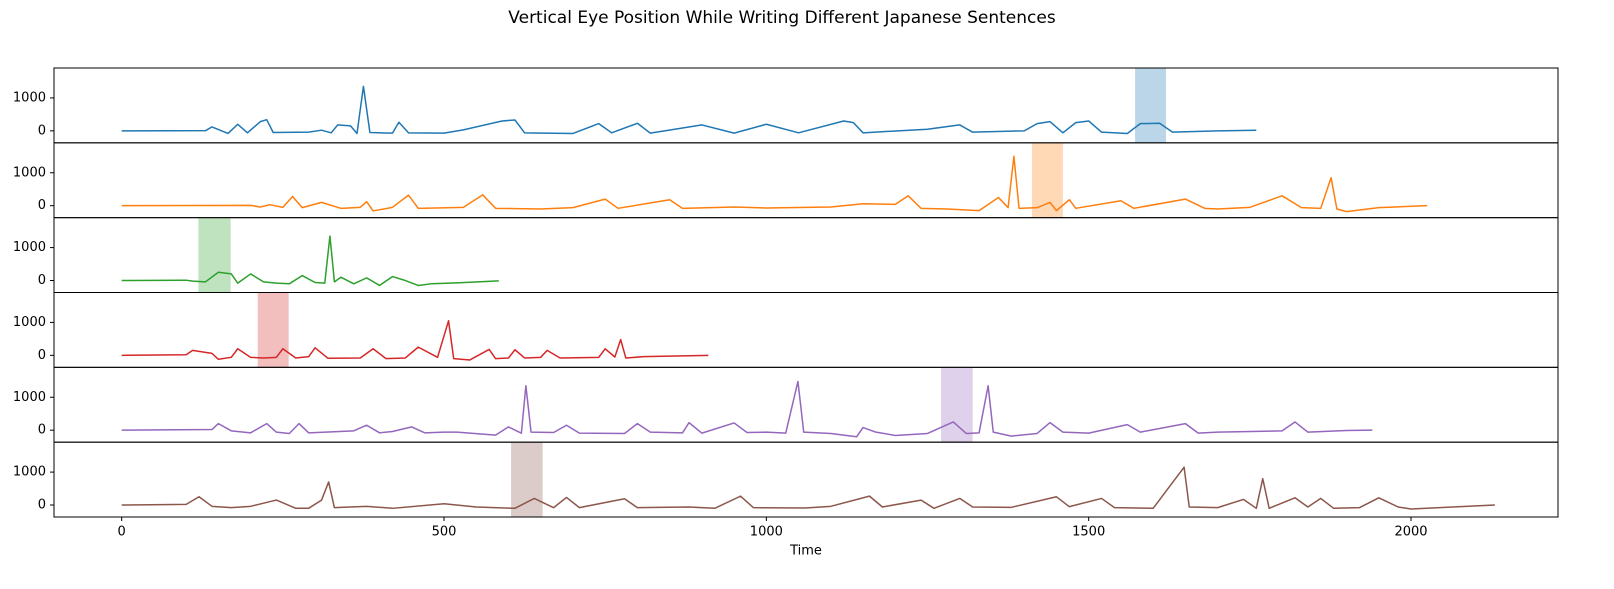 Image resolution: width=1614 pixels, height=589 pixels. What do you see at coordinates (805, 551) in the screenshot?
I see `x-axis-label: Time` at bounding box center [805, 551].